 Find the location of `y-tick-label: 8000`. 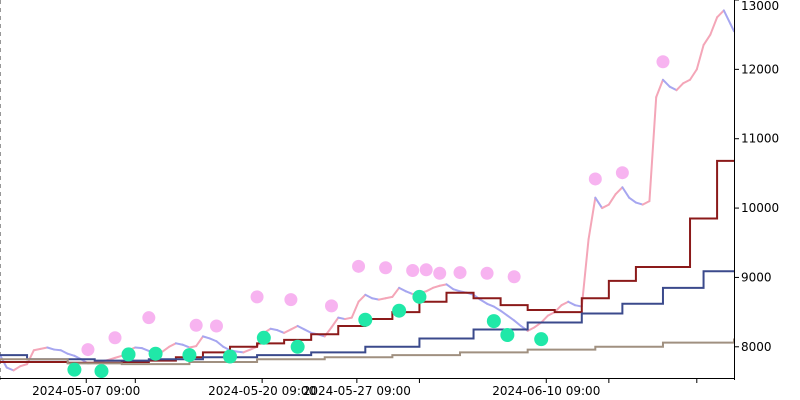

y-tick-label: 8000 is located at coordinates (756, 347).